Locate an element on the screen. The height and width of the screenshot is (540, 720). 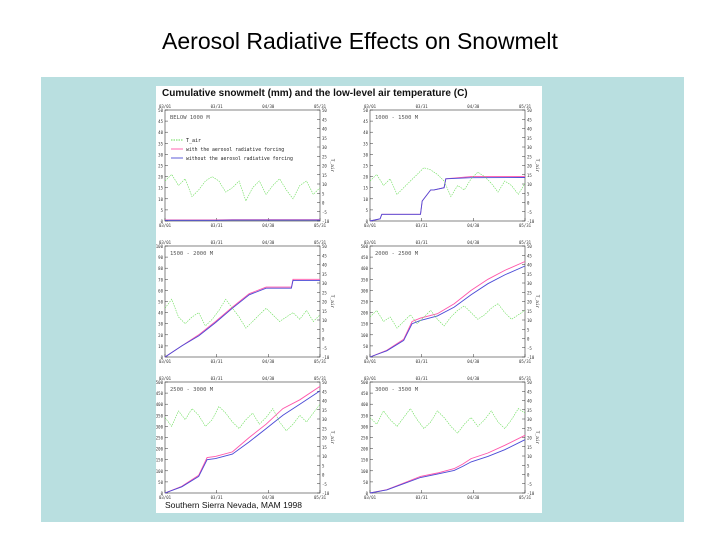
right-tick-label: 30 is located at coordinates (324, 419).